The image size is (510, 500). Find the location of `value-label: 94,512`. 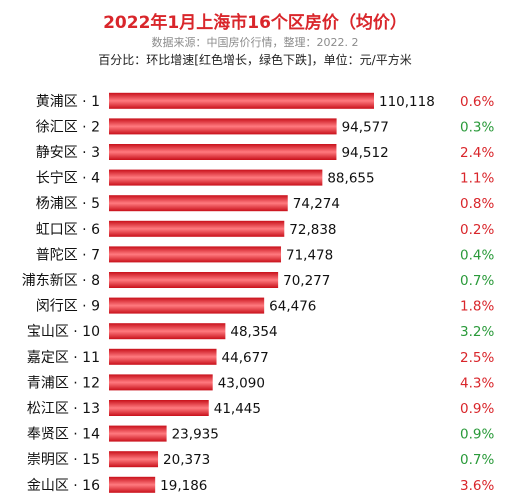

value-label: 94,512 is located at coordinates (364, 153).